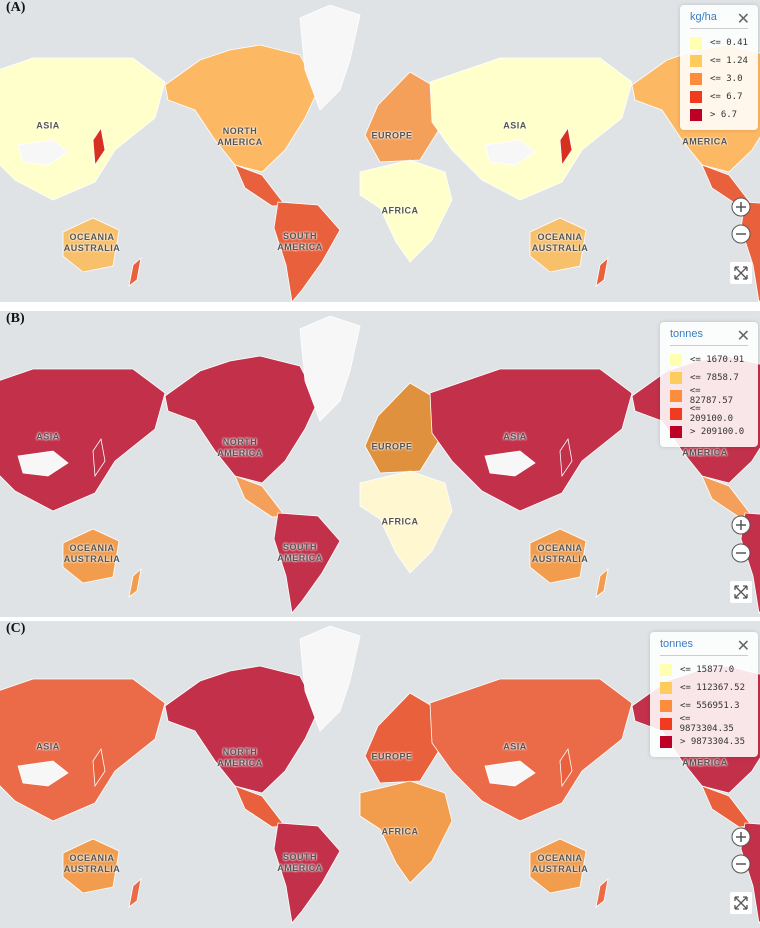 The image size is (760, 928). I want to click on legend-item: > 9873304.35, so click(704, 742).